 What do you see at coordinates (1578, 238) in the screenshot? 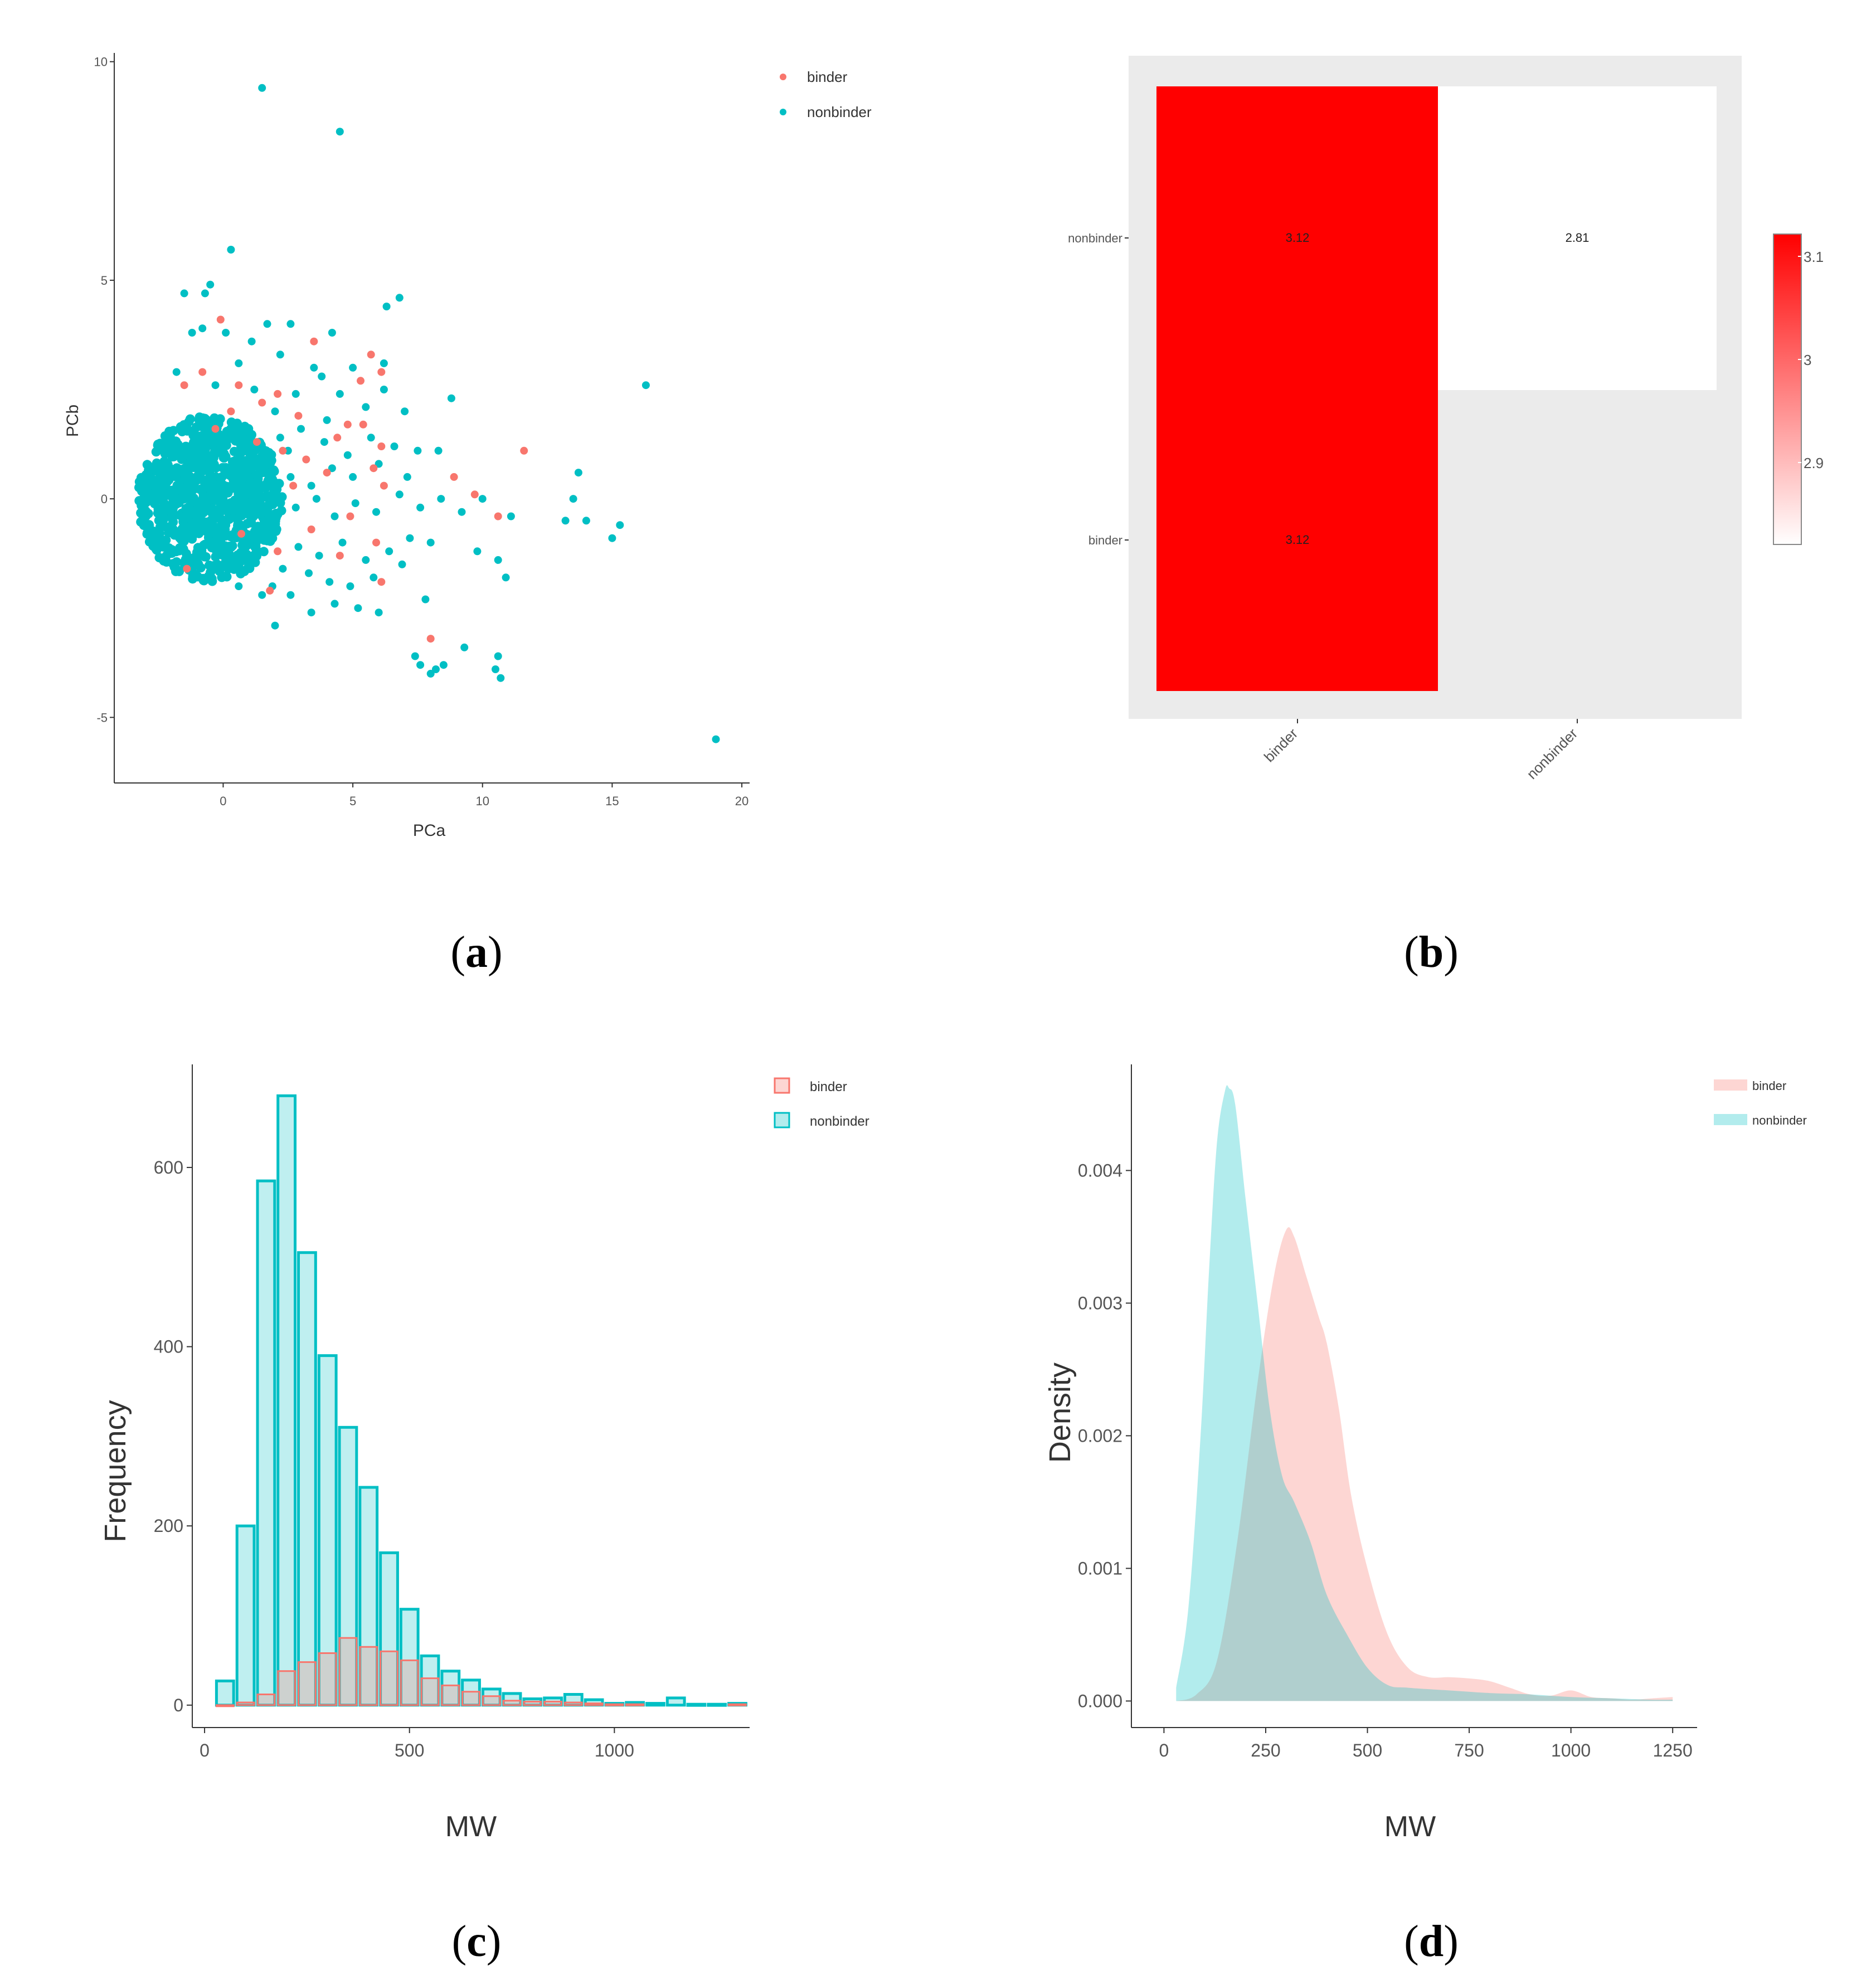
I see `cell-label-nonbinder-nonbinder: 2.81` at bounding box center [1578, 238].